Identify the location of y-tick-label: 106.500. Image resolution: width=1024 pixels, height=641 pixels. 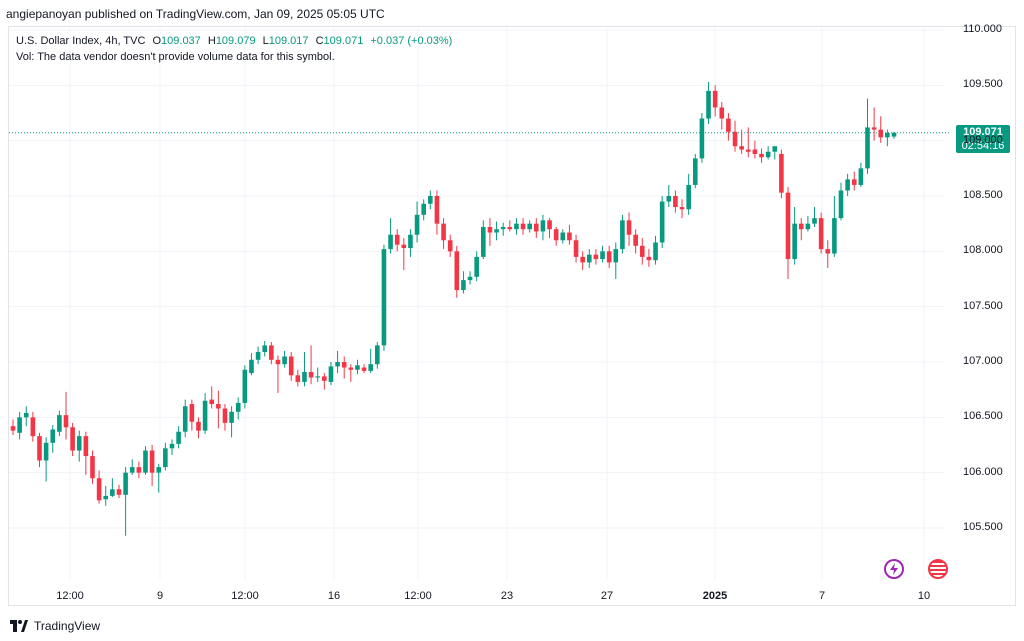
(983, 416).